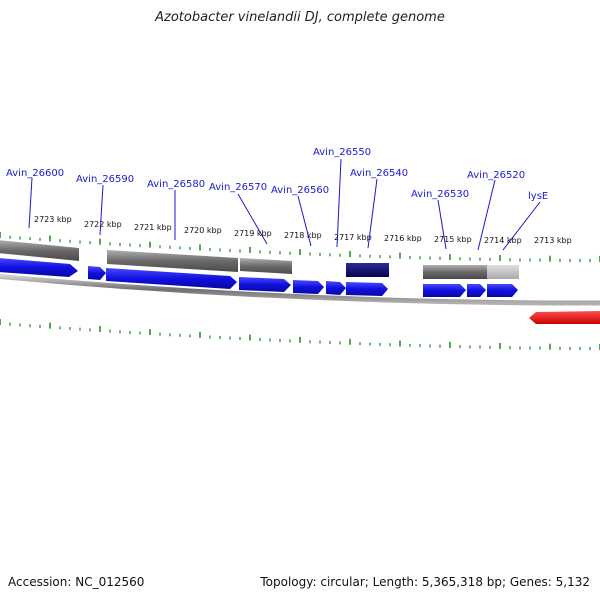  I want to click on upper-tick-row, so click(300, 247).